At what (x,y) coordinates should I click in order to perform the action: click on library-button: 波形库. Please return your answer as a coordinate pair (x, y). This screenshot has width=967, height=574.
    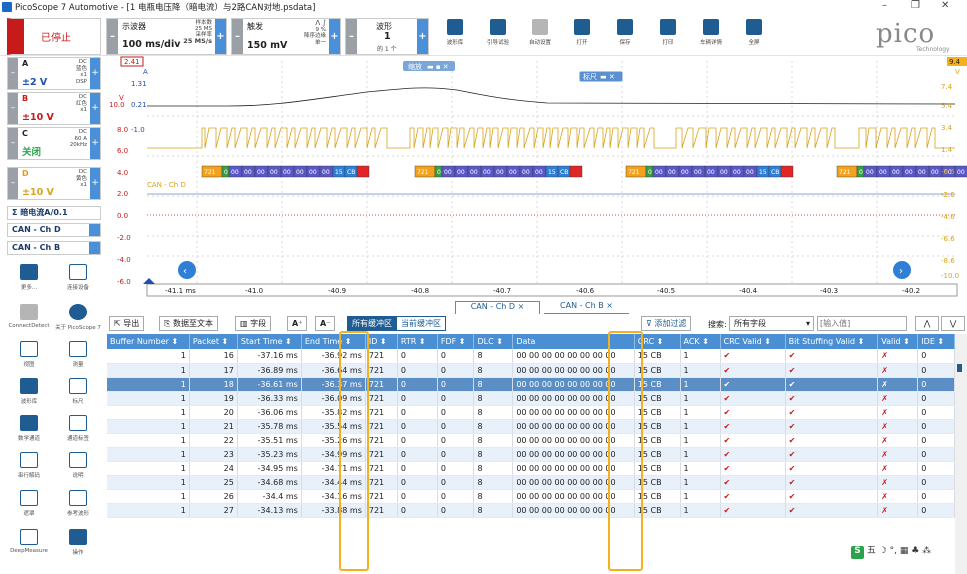
    Looking at the image, I should click on (29, 391).